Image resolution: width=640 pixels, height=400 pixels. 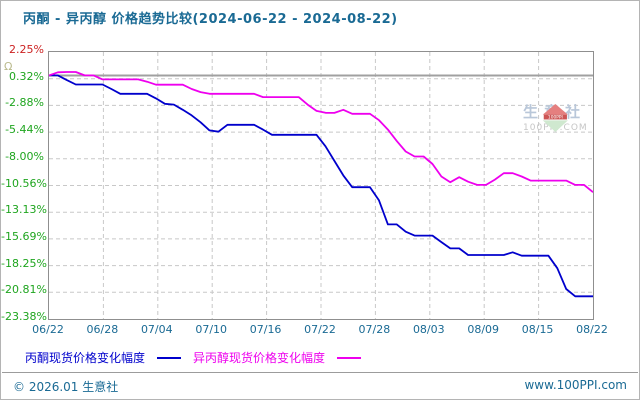 What do you see at coordinates (24, 103) in the screenshot?
I see `y-tick-label: -2.88%` at bounding box center [24, 103].